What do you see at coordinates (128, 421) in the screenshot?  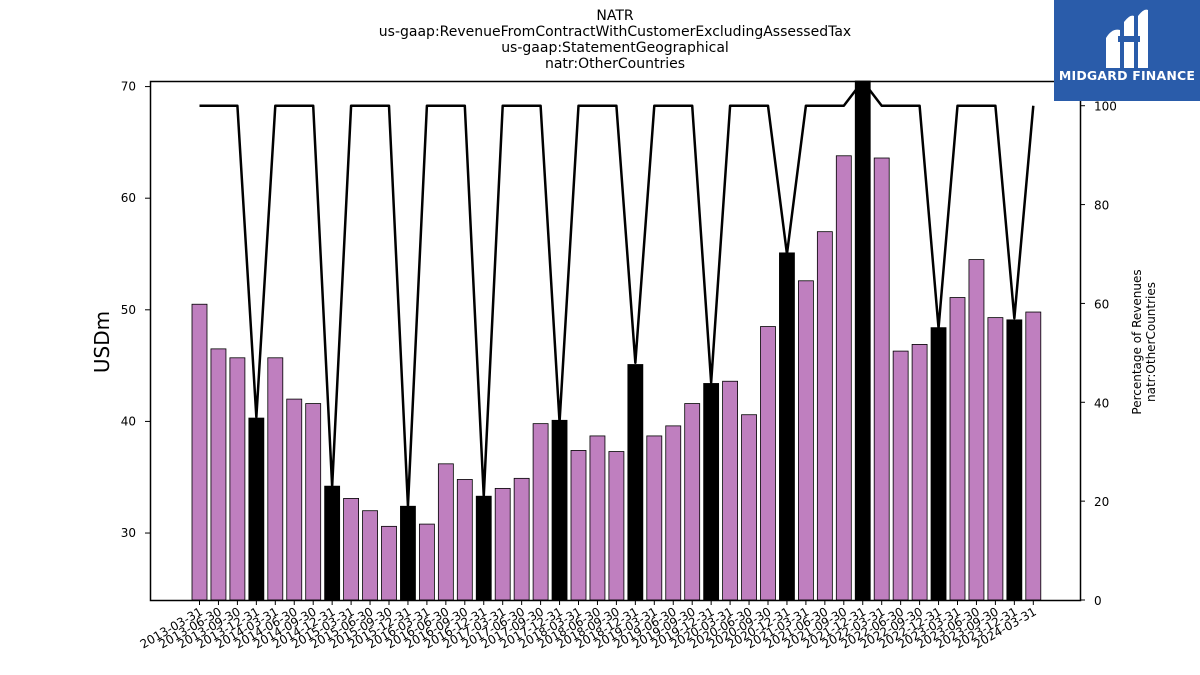 I see `y-tick-label: 40` at bounding box center [128, 421].